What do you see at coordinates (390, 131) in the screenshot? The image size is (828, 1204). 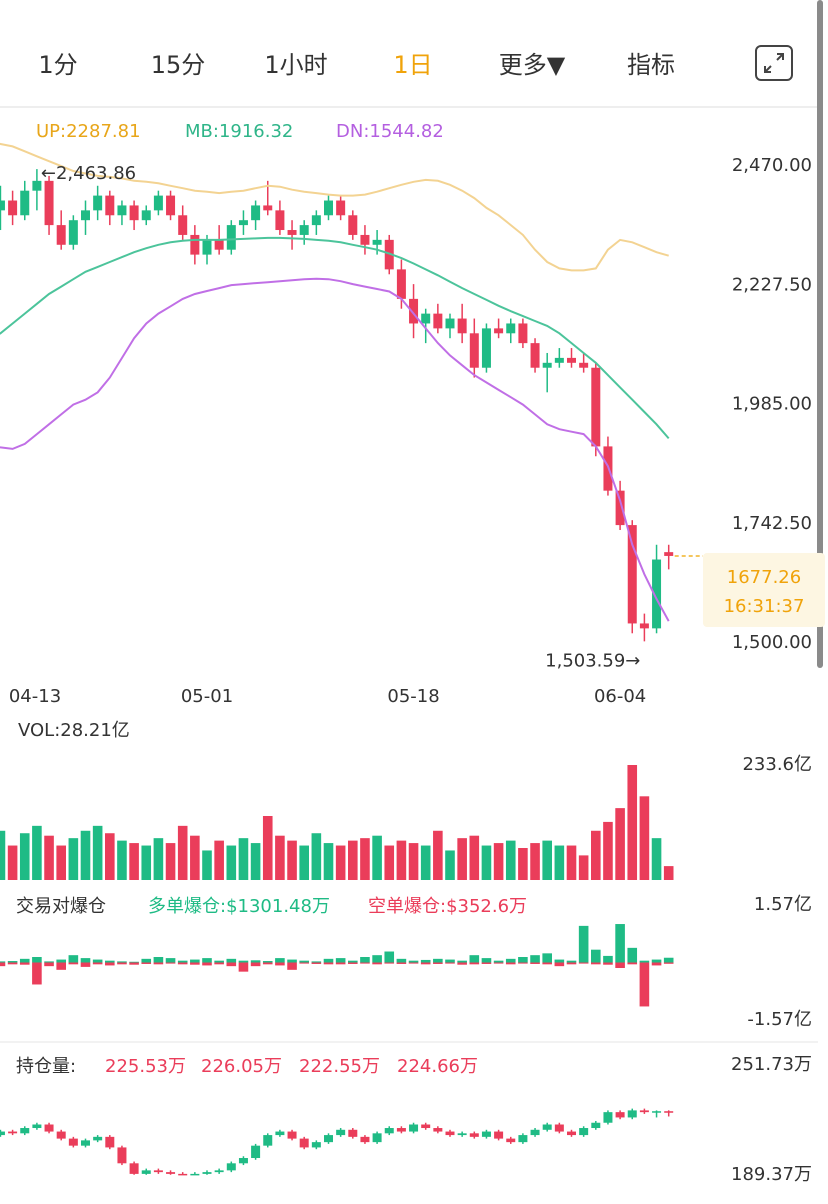 I see `indicator-label: DN:1544.82` at bounding box center [390, 131].